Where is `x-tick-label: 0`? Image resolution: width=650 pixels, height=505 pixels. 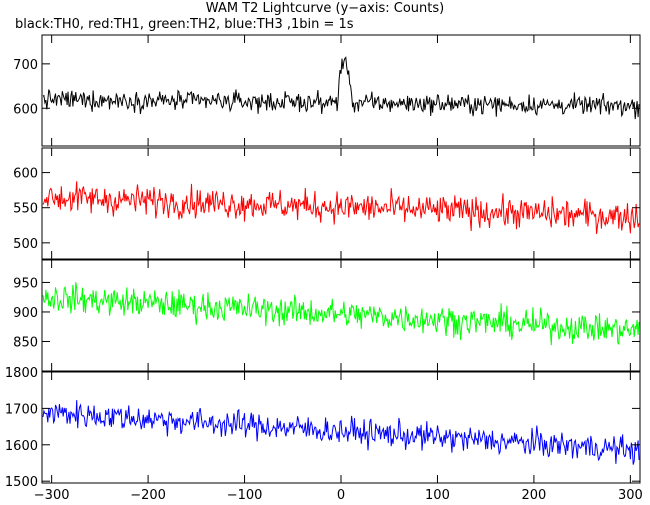
x-tick-label: 0 is located at coordinates (341, 495).